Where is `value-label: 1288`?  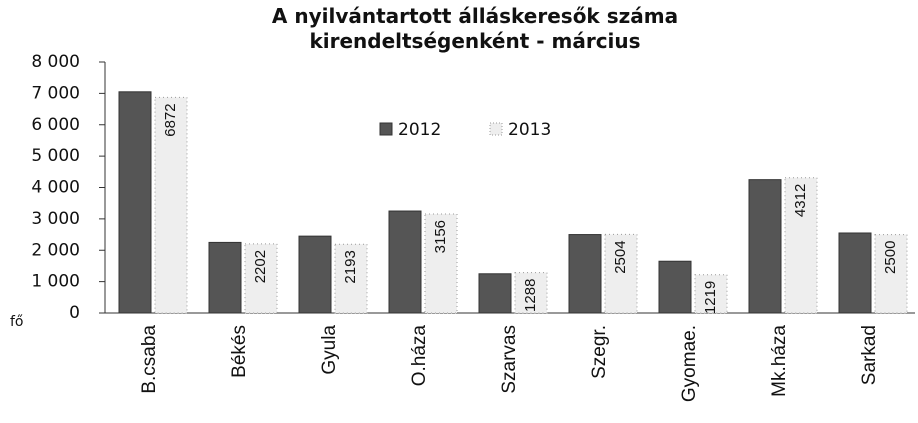
value-label: 1288 is located at coordinates (530, 295).